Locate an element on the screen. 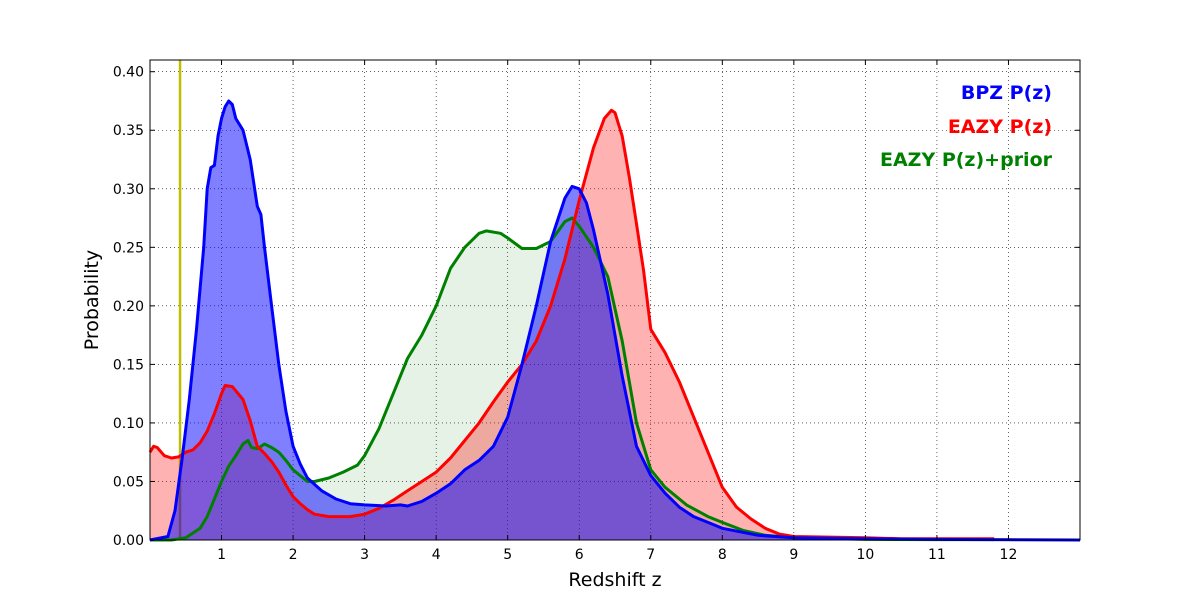 Image resolution: width=1200 pixels, height=600 pixels. y-tick-label: 0.40 is located at coordinates (128, 73).